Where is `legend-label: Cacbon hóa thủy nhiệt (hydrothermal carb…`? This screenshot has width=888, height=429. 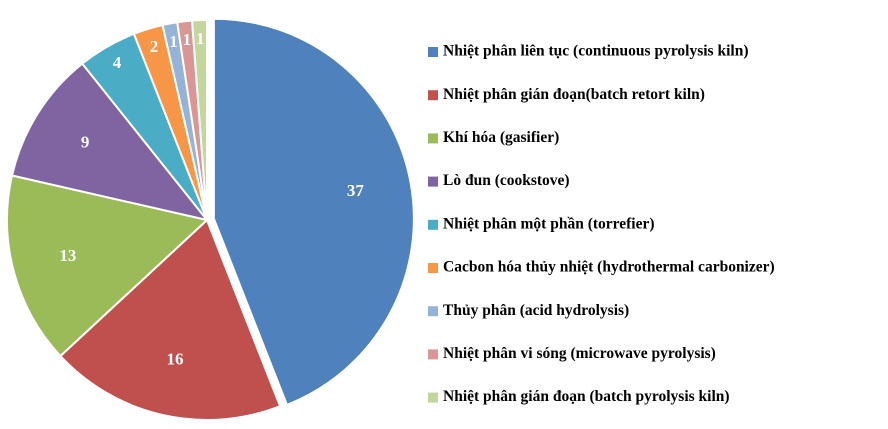 legend-label: Cacbon hóa thủy nhiệt (hydrothermal carb… is located at coordinates (609, 267).